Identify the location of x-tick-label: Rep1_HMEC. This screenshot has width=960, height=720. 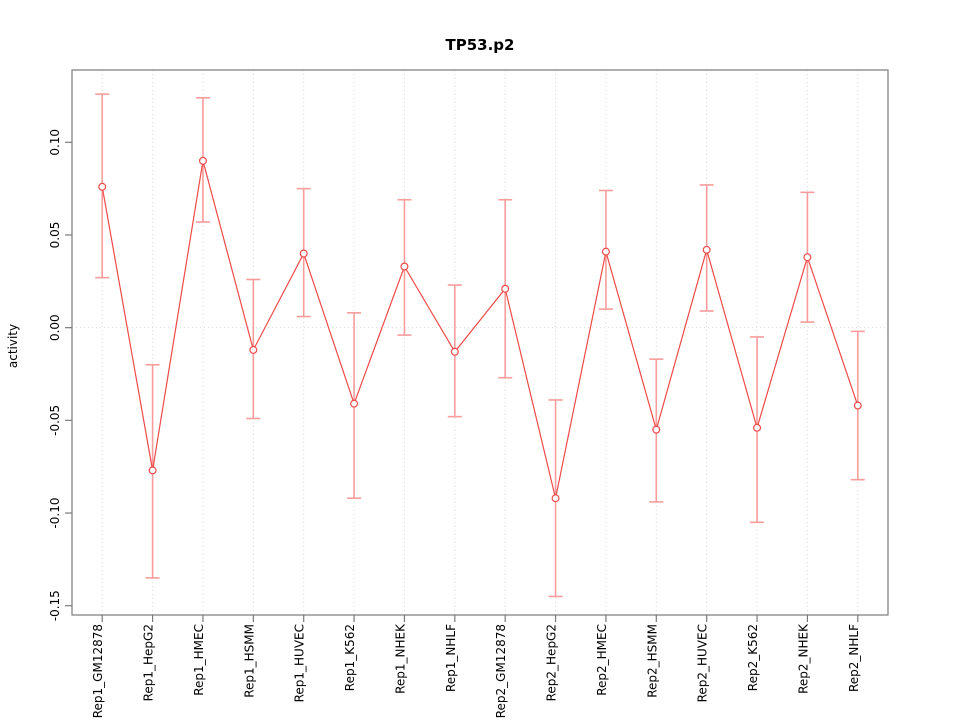
(199, 660).